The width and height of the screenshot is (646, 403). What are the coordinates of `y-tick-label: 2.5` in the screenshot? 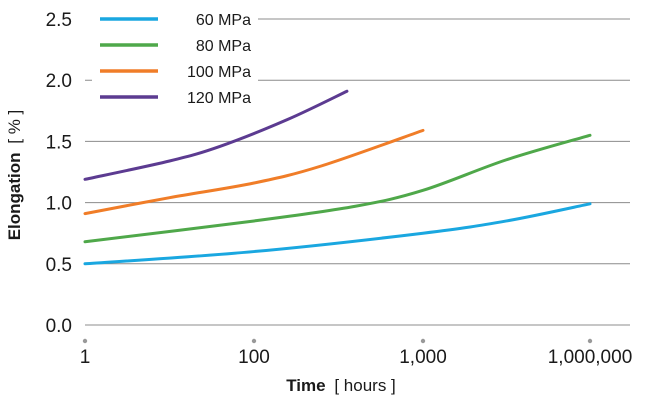 It's located at (59, 20).